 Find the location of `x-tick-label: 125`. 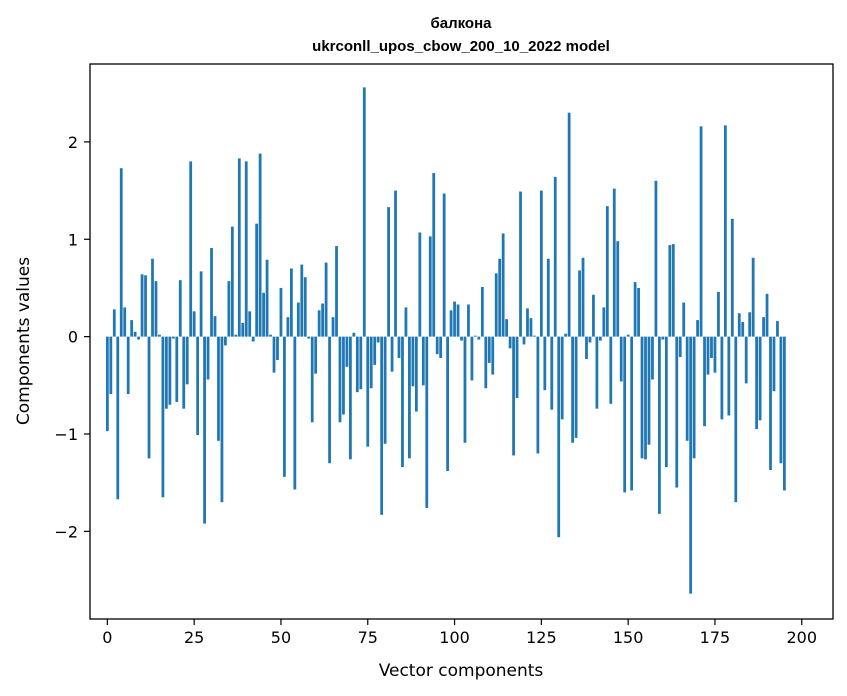

x-tick-label: 125 is located at coordinates (541, 637).